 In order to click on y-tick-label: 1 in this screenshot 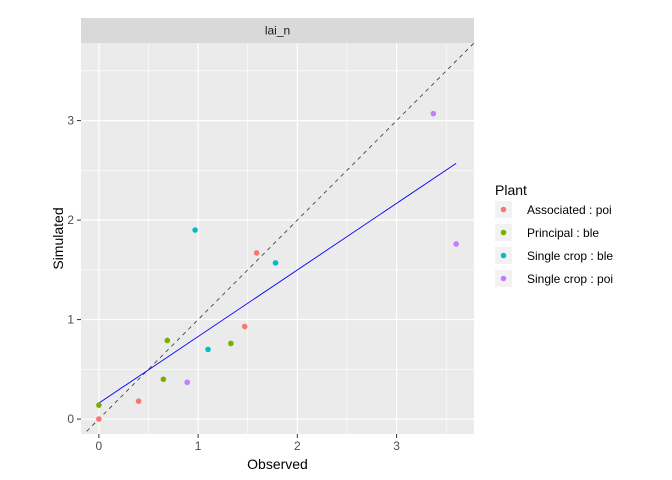, I will do `click(70, 320)`.